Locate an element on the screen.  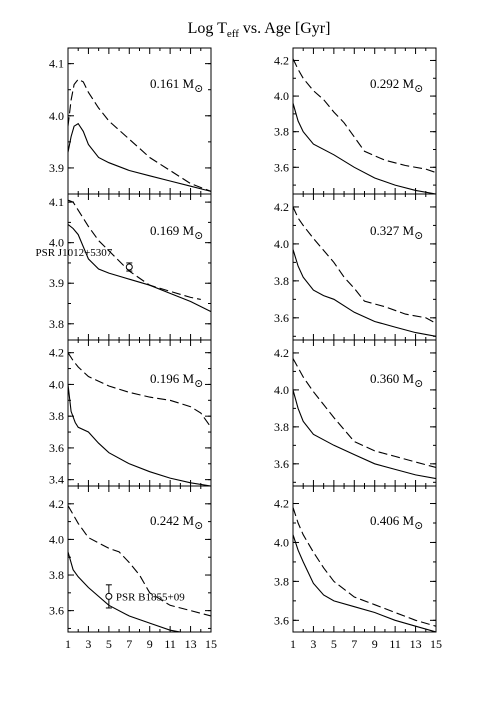
mass-value: 0.169 M is located at coordinates (172, 230).